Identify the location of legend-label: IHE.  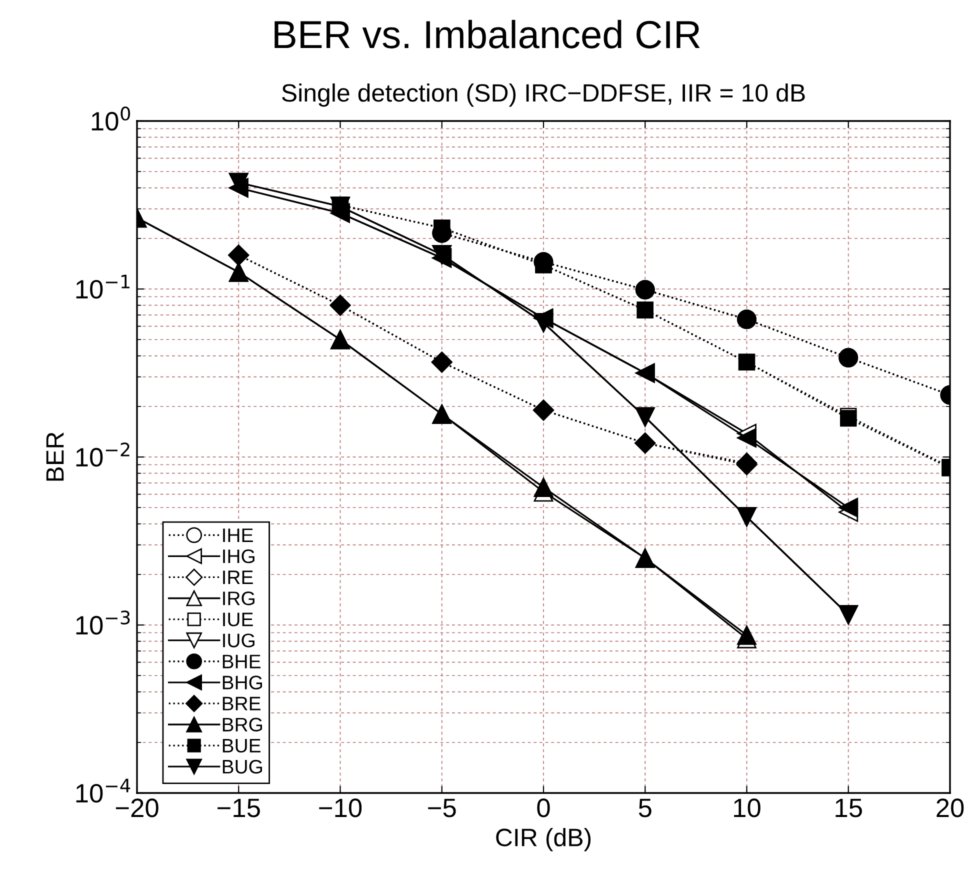
(238, 535).